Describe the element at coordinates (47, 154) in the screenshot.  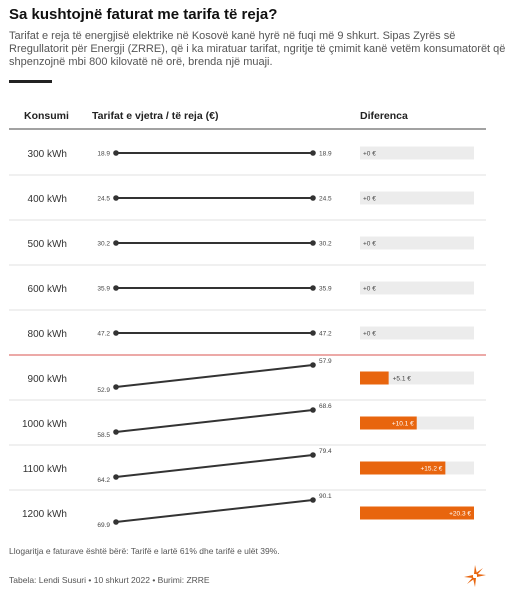
I see `row-label: 300 kWh` at that location.